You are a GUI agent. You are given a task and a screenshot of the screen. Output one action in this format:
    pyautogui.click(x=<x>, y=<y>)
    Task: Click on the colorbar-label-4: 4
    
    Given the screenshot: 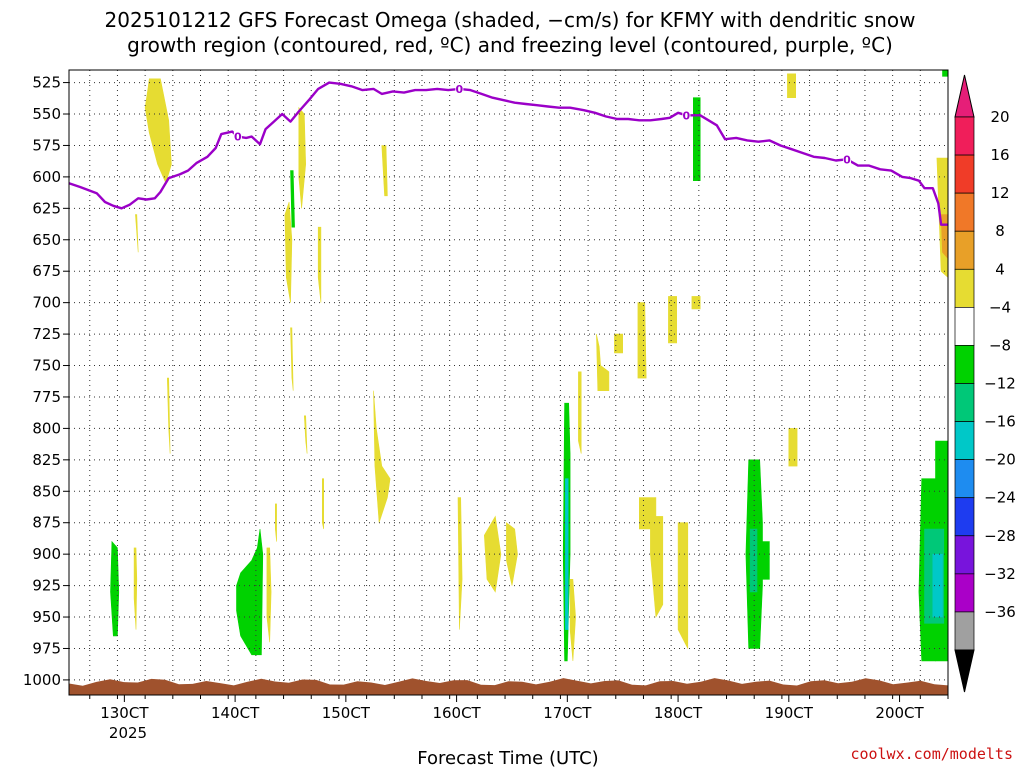 What is the action you would take?
    pyautogui.click(x=1000, y=269)
    